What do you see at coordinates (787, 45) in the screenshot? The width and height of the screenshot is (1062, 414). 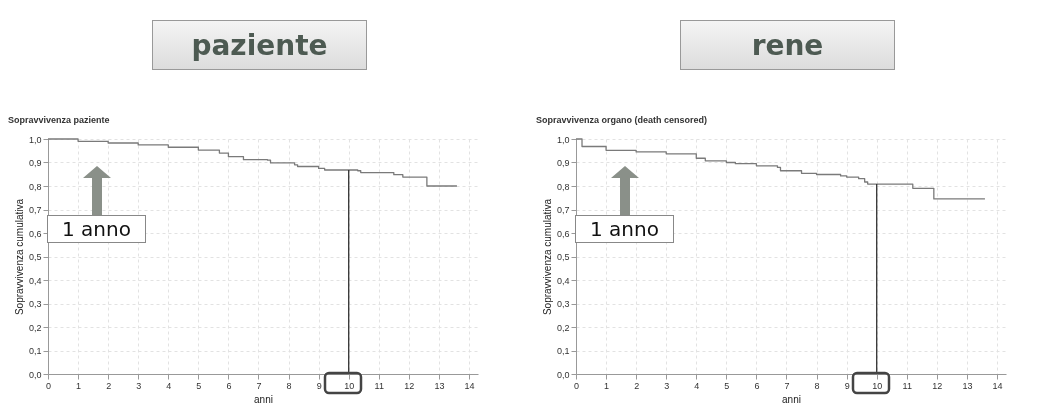 I see `chart-title: rene` at bounding box center [787, 45].